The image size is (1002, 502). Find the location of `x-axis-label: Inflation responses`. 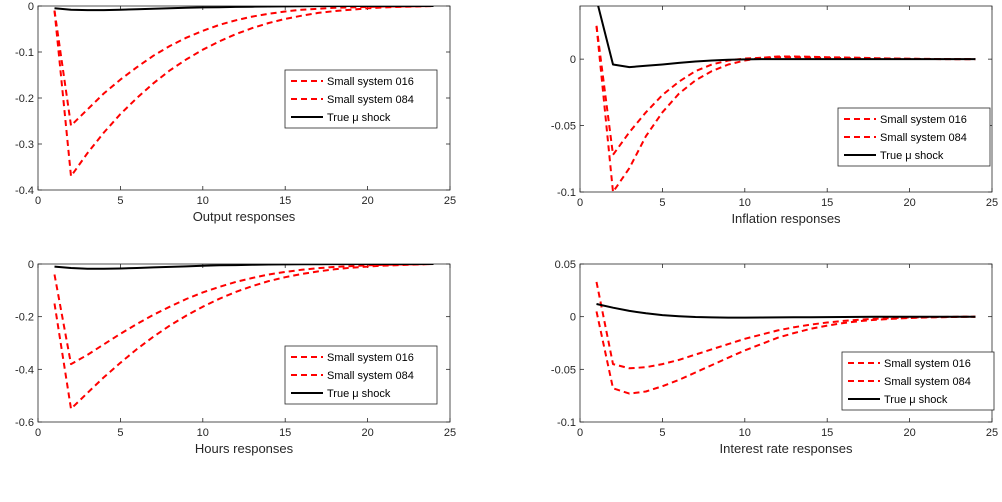

x-axis-label: Inflation responses is located at coordinates (786, 218).